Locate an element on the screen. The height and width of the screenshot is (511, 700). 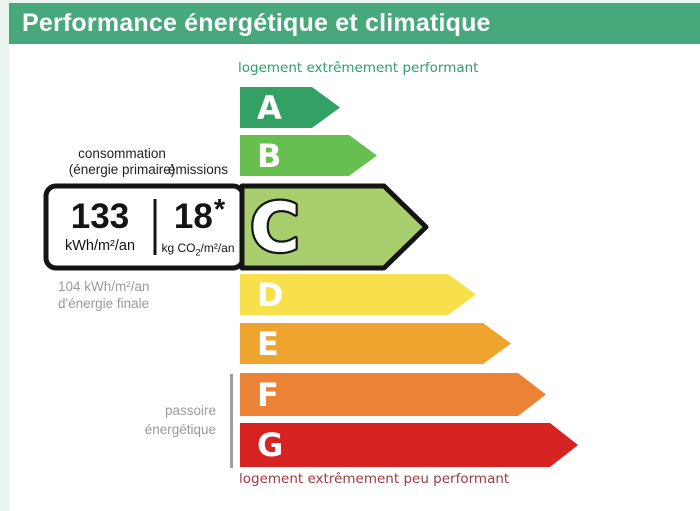
grade-letter-a: A is located at coordinates (269, 107).